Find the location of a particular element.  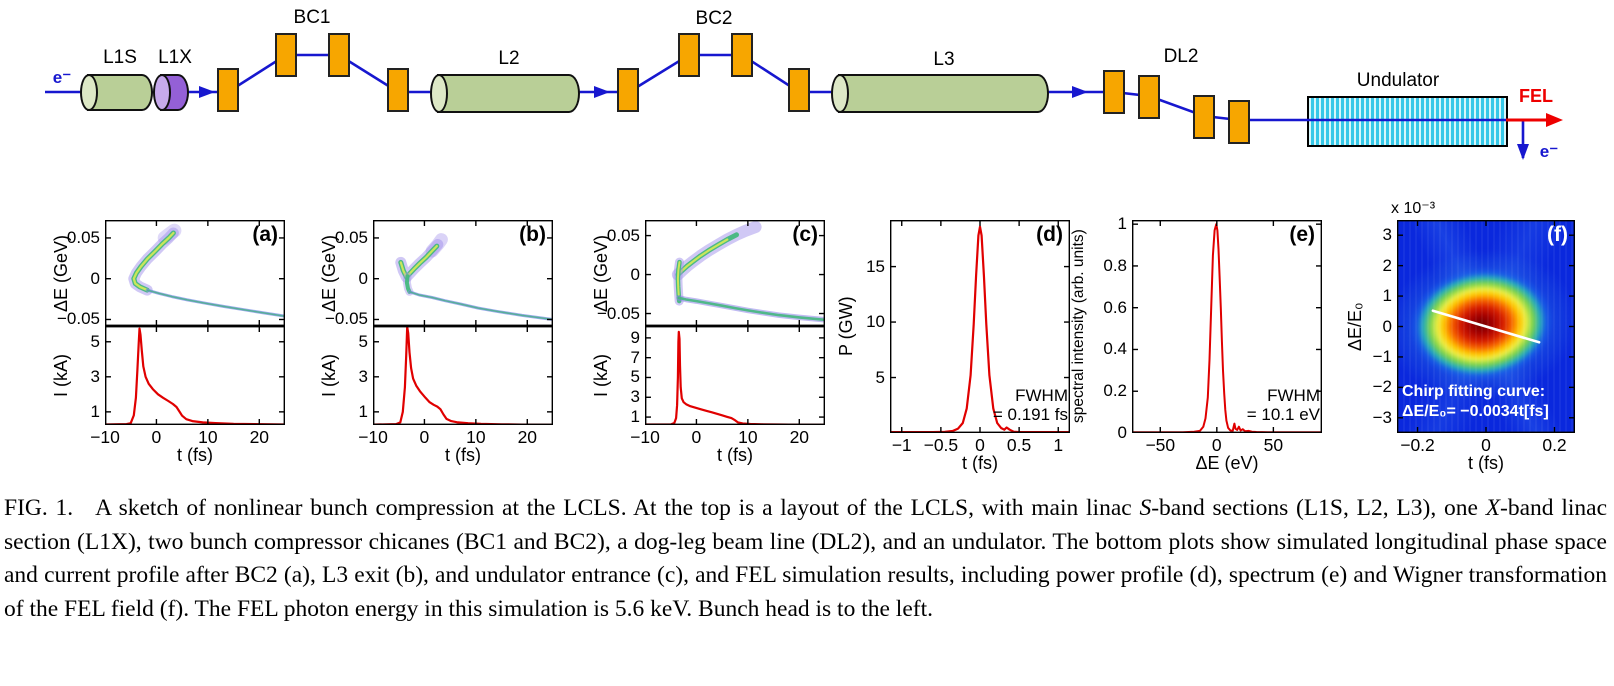

phase-space-panel: 0.05 0 −0.05 (b) is located at coordinates (439, 274).